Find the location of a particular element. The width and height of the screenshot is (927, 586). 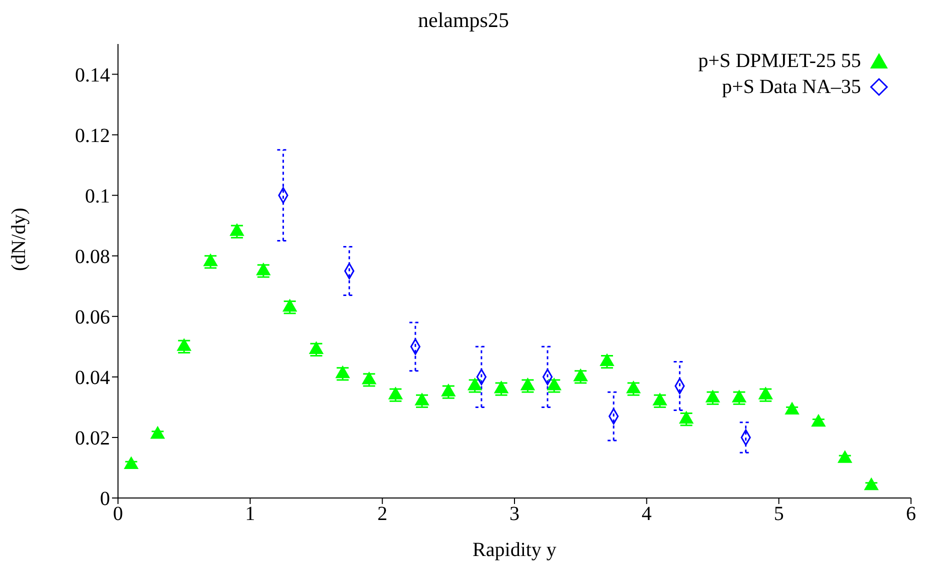

y-tick-label: 0.08 is located at coordinates (92, 257).